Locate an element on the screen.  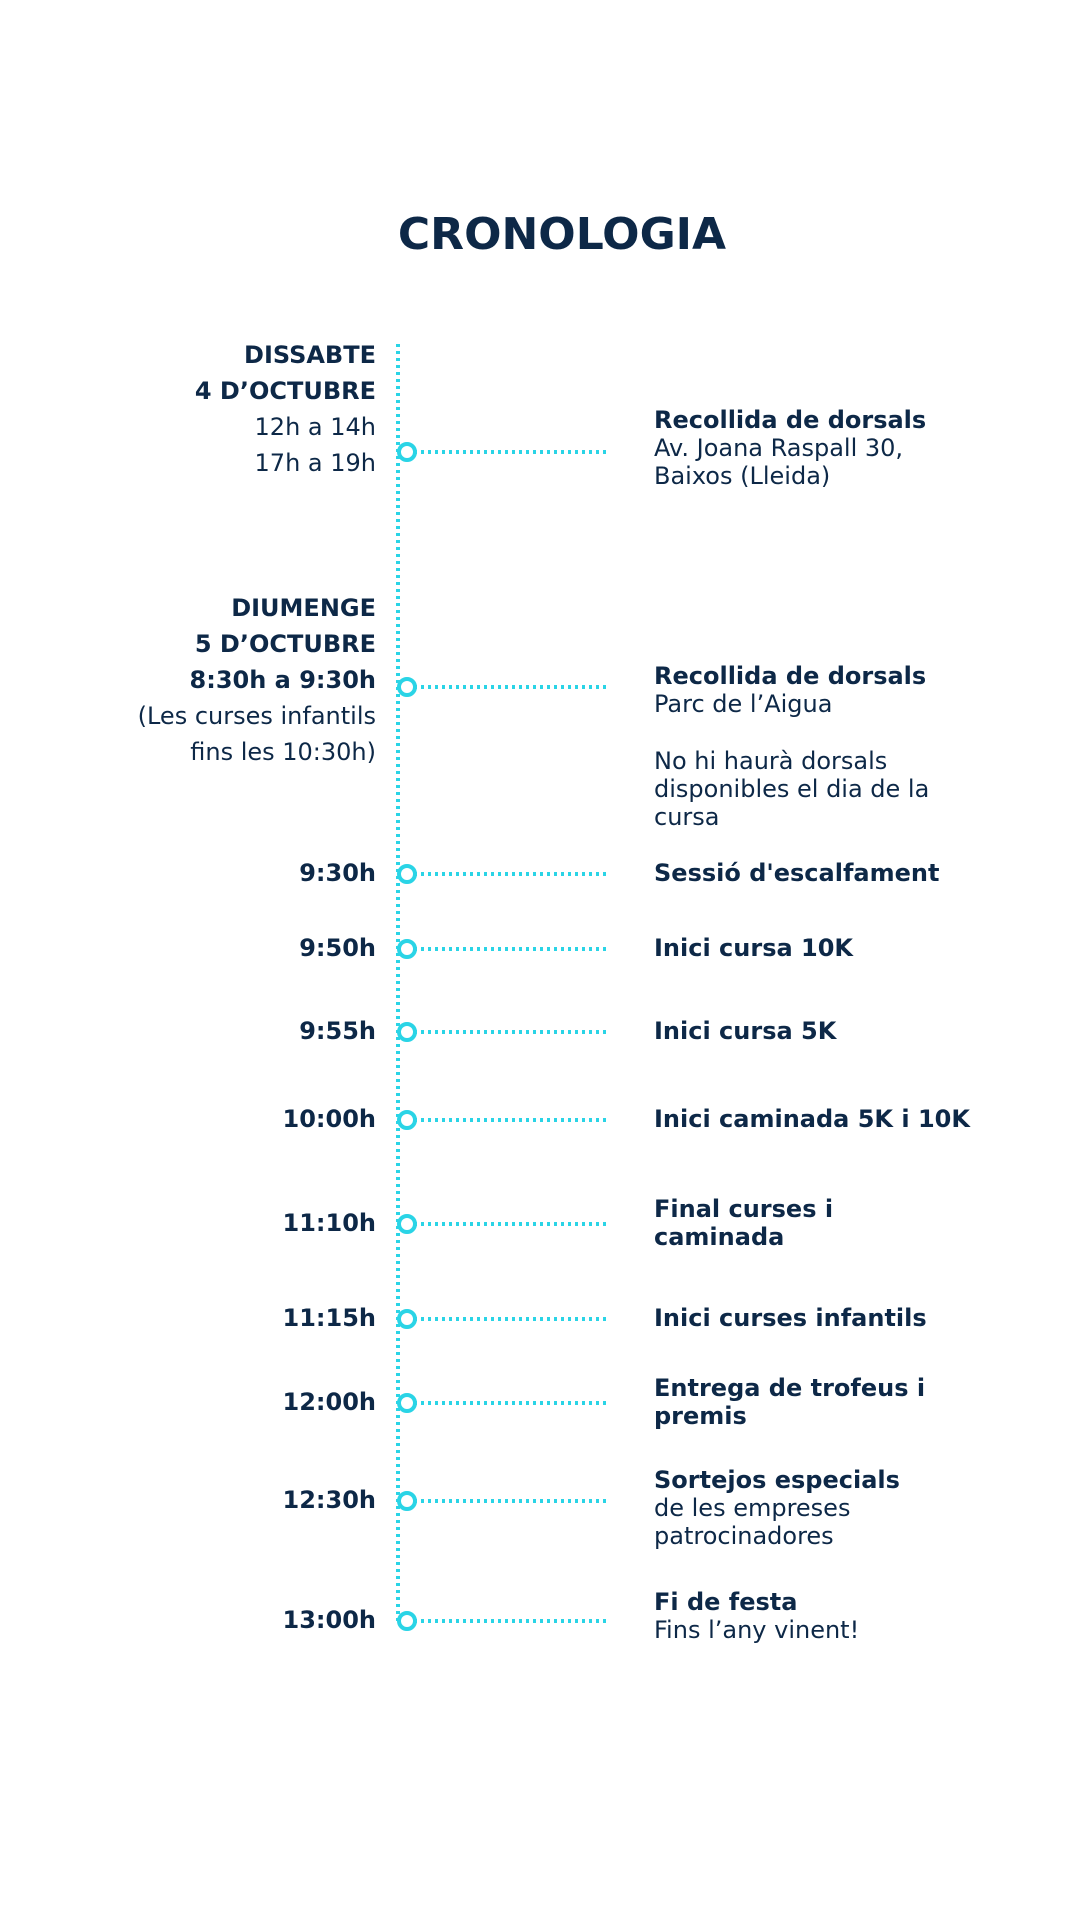
time: fins les 10:30h) is located at coordinates (283, 752).